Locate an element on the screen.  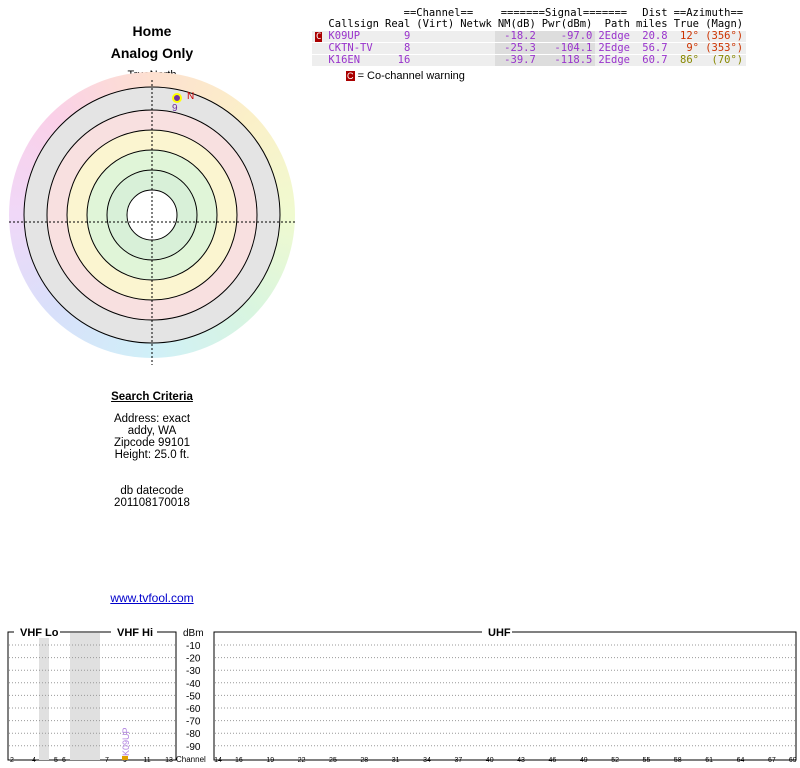
cell: 20.8 is located at coordinates (655, 36).